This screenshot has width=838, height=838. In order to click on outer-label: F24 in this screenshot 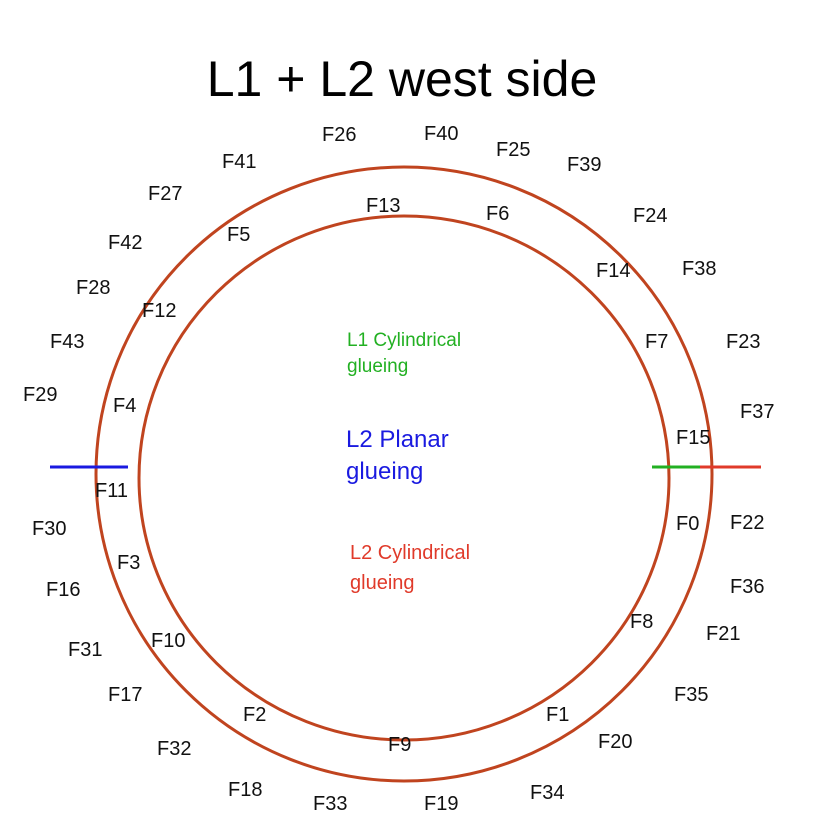, I will do `click(650, 216)`.